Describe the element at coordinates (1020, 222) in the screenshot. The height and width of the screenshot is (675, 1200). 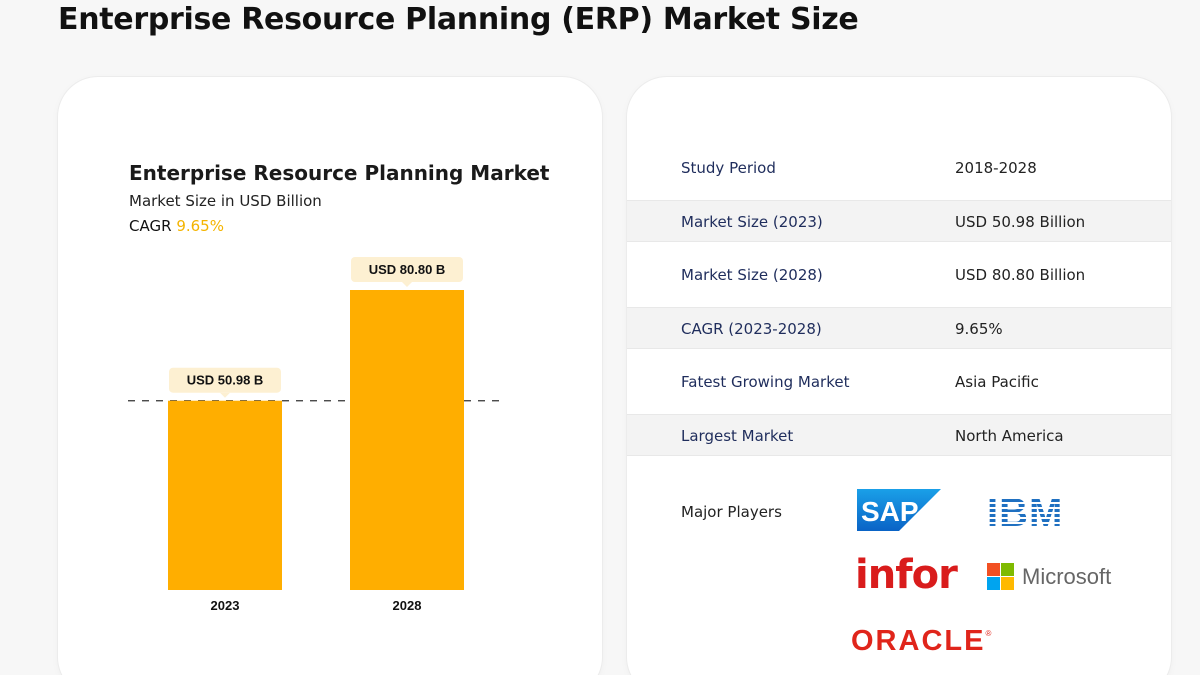
I see `row-value: USD 50.98 Billion` at that location.